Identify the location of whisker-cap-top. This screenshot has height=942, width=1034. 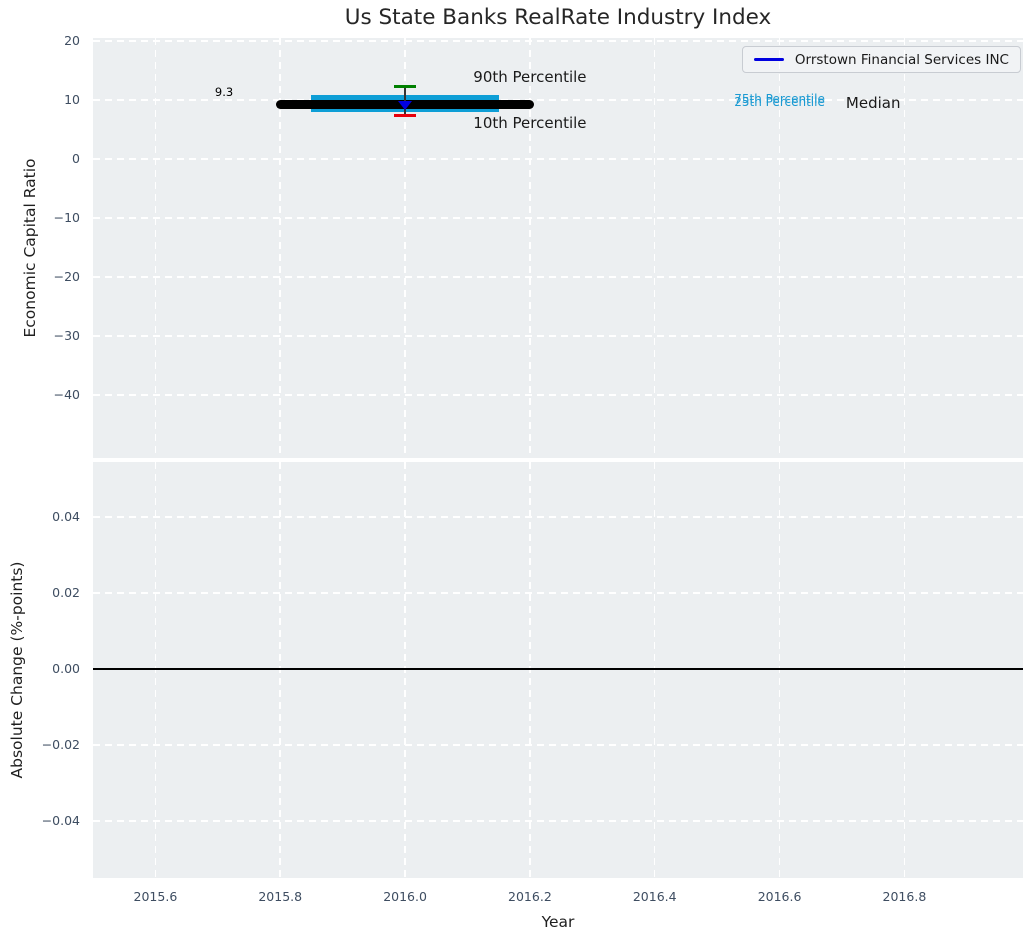
(405, 86).